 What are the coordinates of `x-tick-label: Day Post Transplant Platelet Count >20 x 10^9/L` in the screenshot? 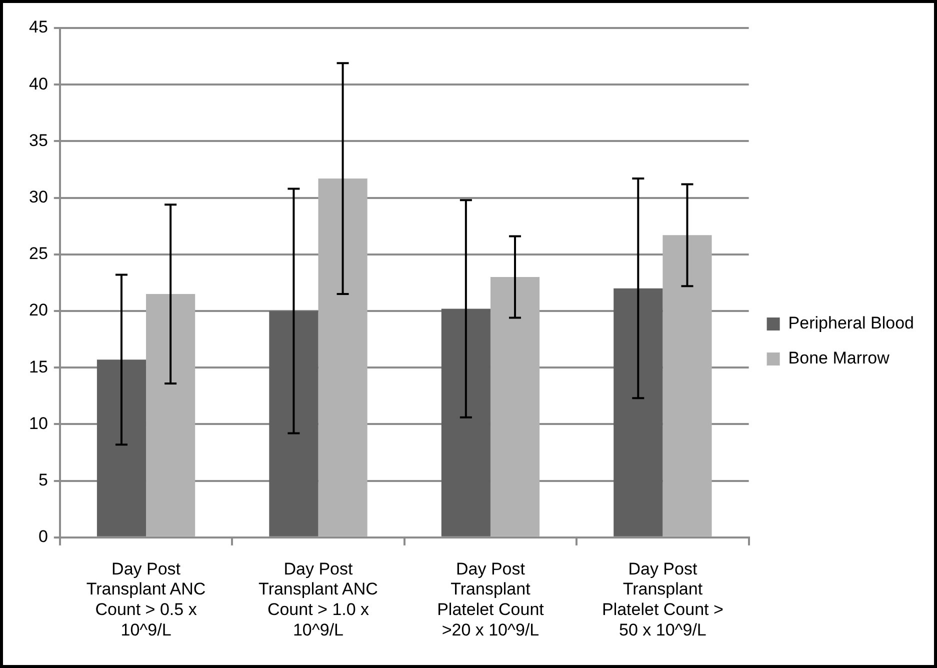 It's located at (490, 599).